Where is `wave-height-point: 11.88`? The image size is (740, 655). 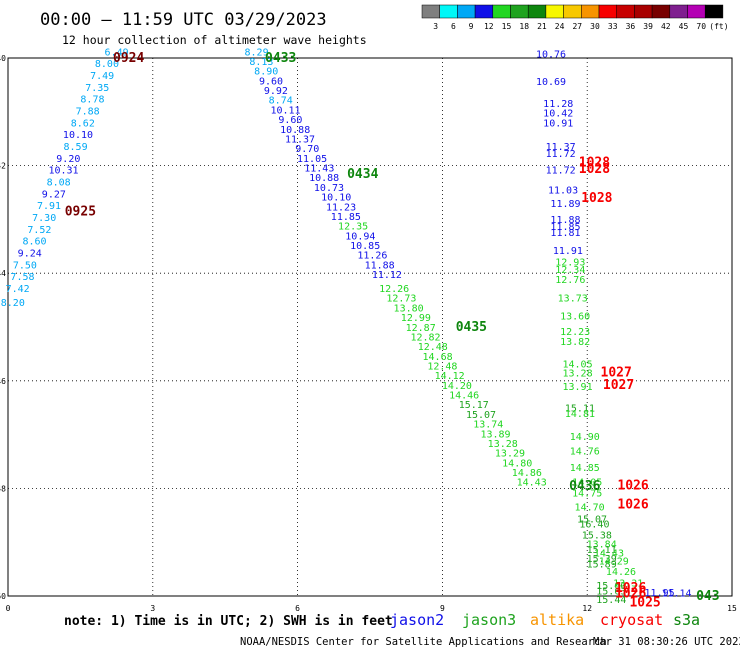 wave-height-point: 11.88 is located at coordinates (380, 265).